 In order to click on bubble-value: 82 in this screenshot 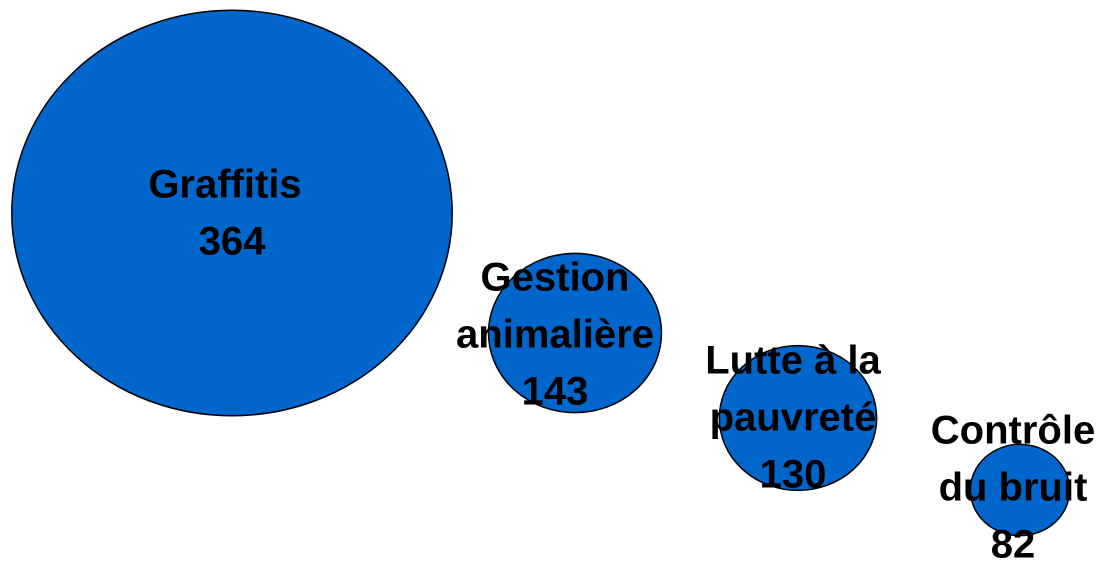, I will do `click(1013, 543)`.